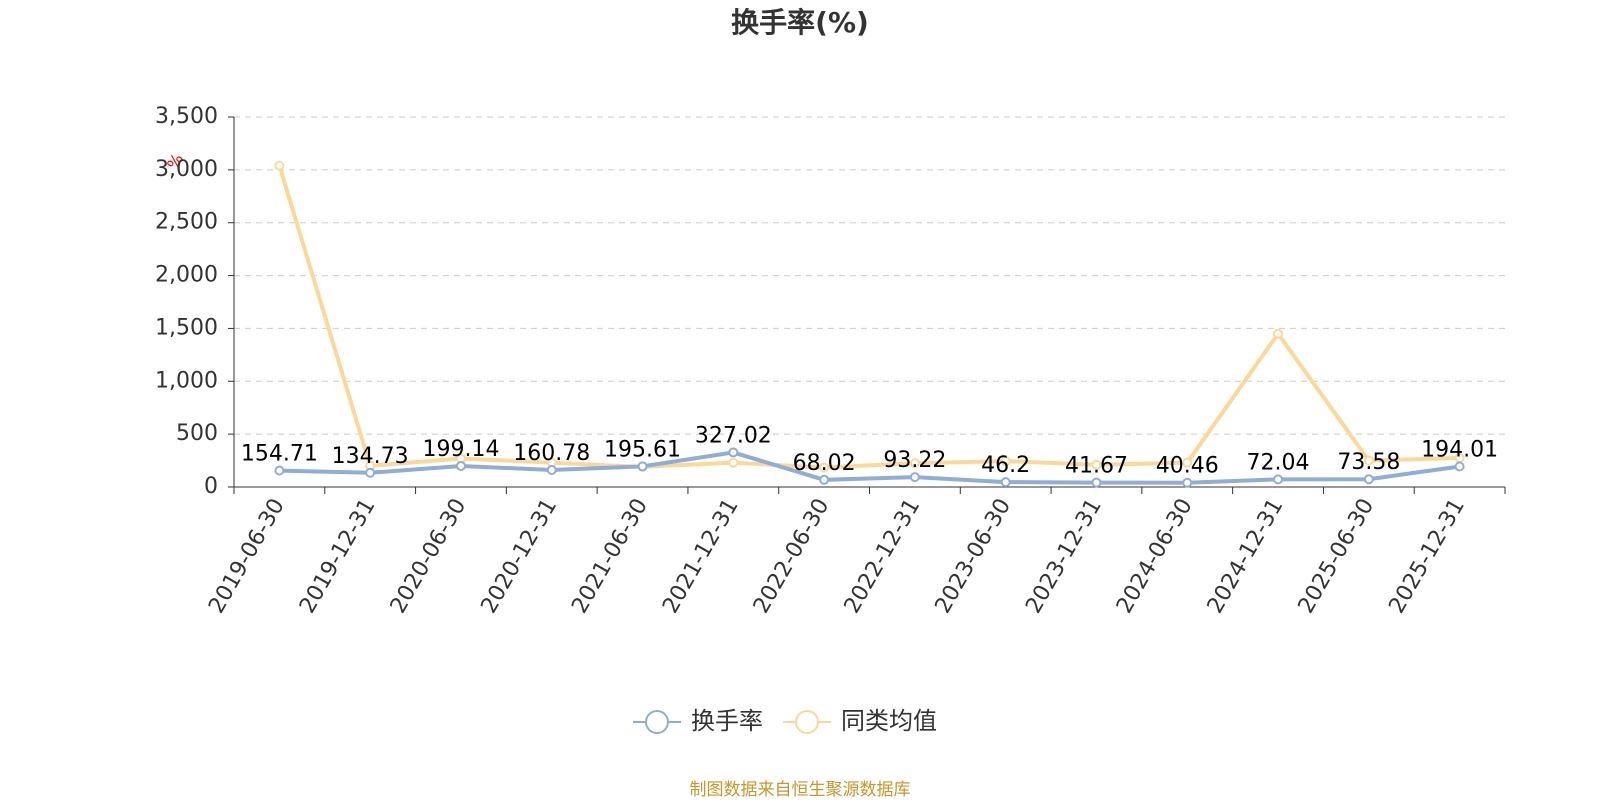  I want to click on legend-label: 同类均值, so click(889, 721).